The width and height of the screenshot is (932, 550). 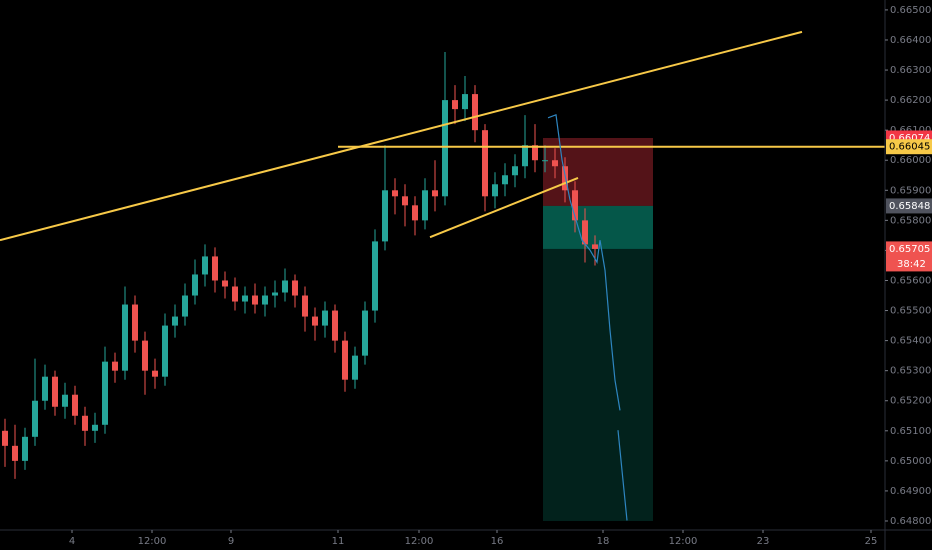 I want to click on y-tick-label: 0.65200, so click(x=910, y=401).